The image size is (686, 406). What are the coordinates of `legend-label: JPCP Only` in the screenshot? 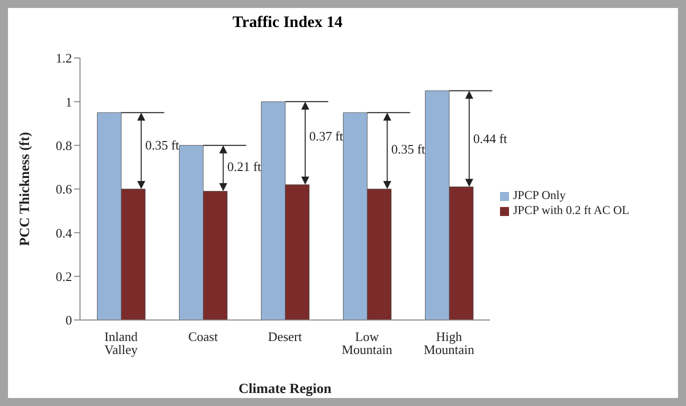 It's located at (539, 195).